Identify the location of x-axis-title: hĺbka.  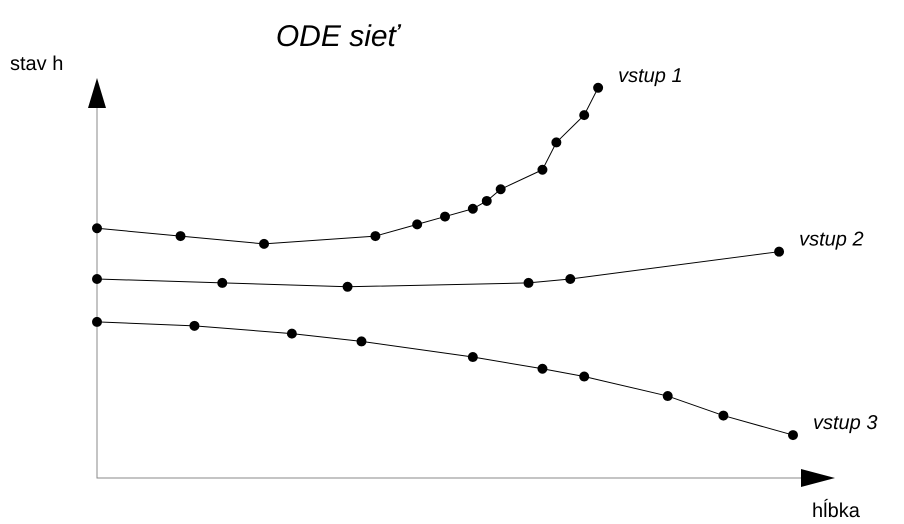
(836, 510).